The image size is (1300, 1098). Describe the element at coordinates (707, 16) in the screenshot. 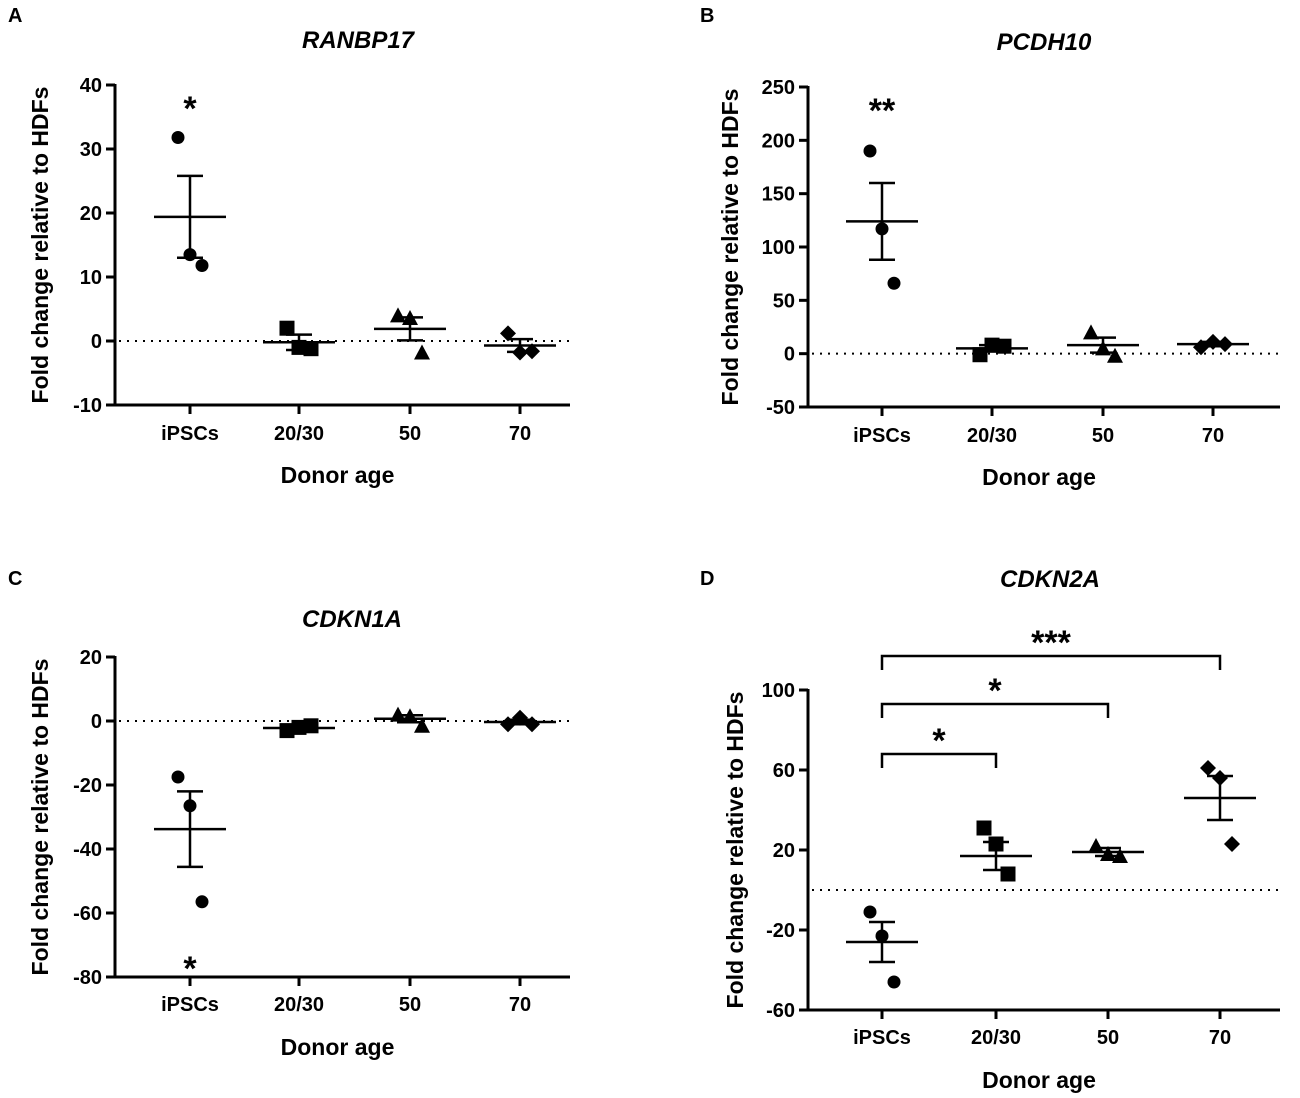

I see `panel-letter: B` at that location.